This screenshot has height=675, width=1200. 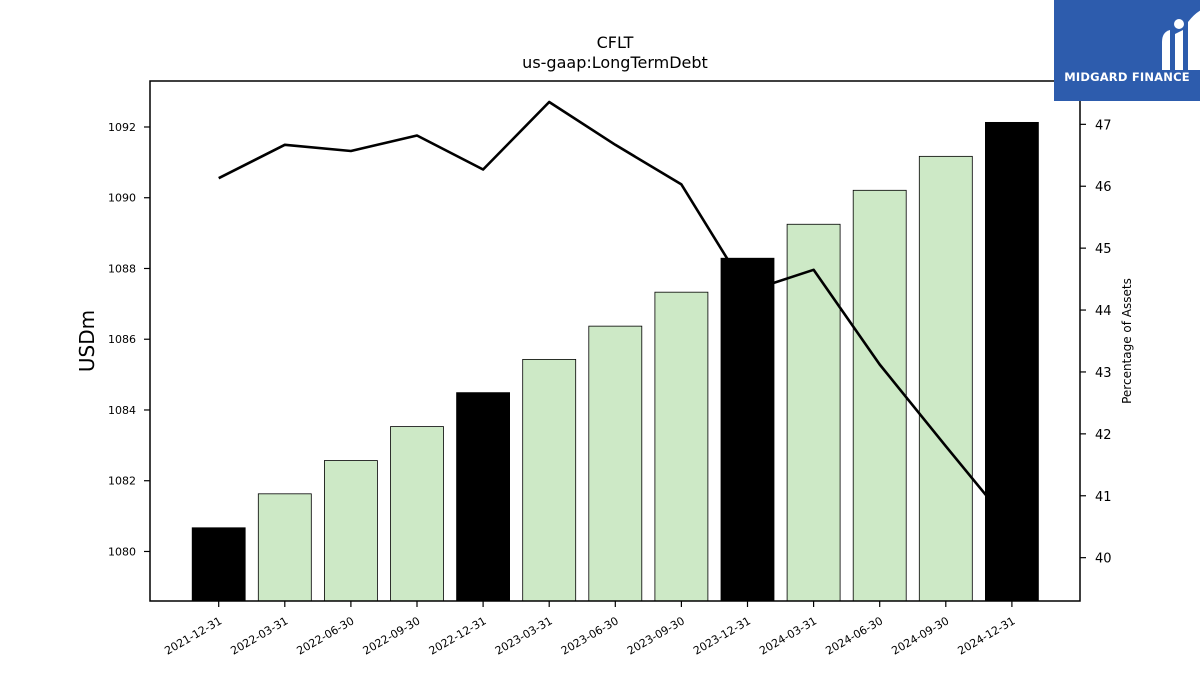 I want to click on y2-tick-label-41: 41, so click(x=1103, y=497).